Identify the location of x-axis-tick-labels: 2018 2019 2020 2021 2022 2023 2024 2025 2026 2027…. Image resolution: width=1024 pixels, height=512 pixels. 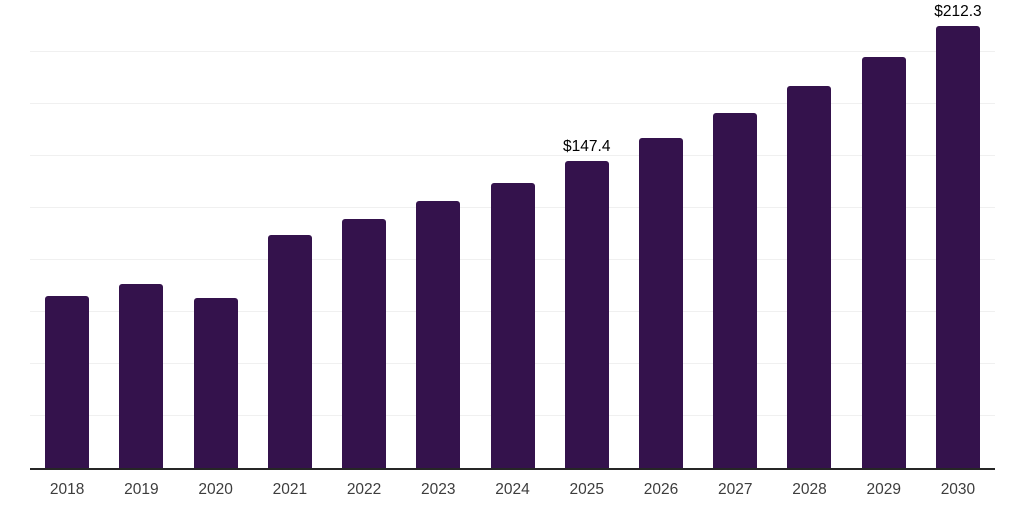
(512, 490).